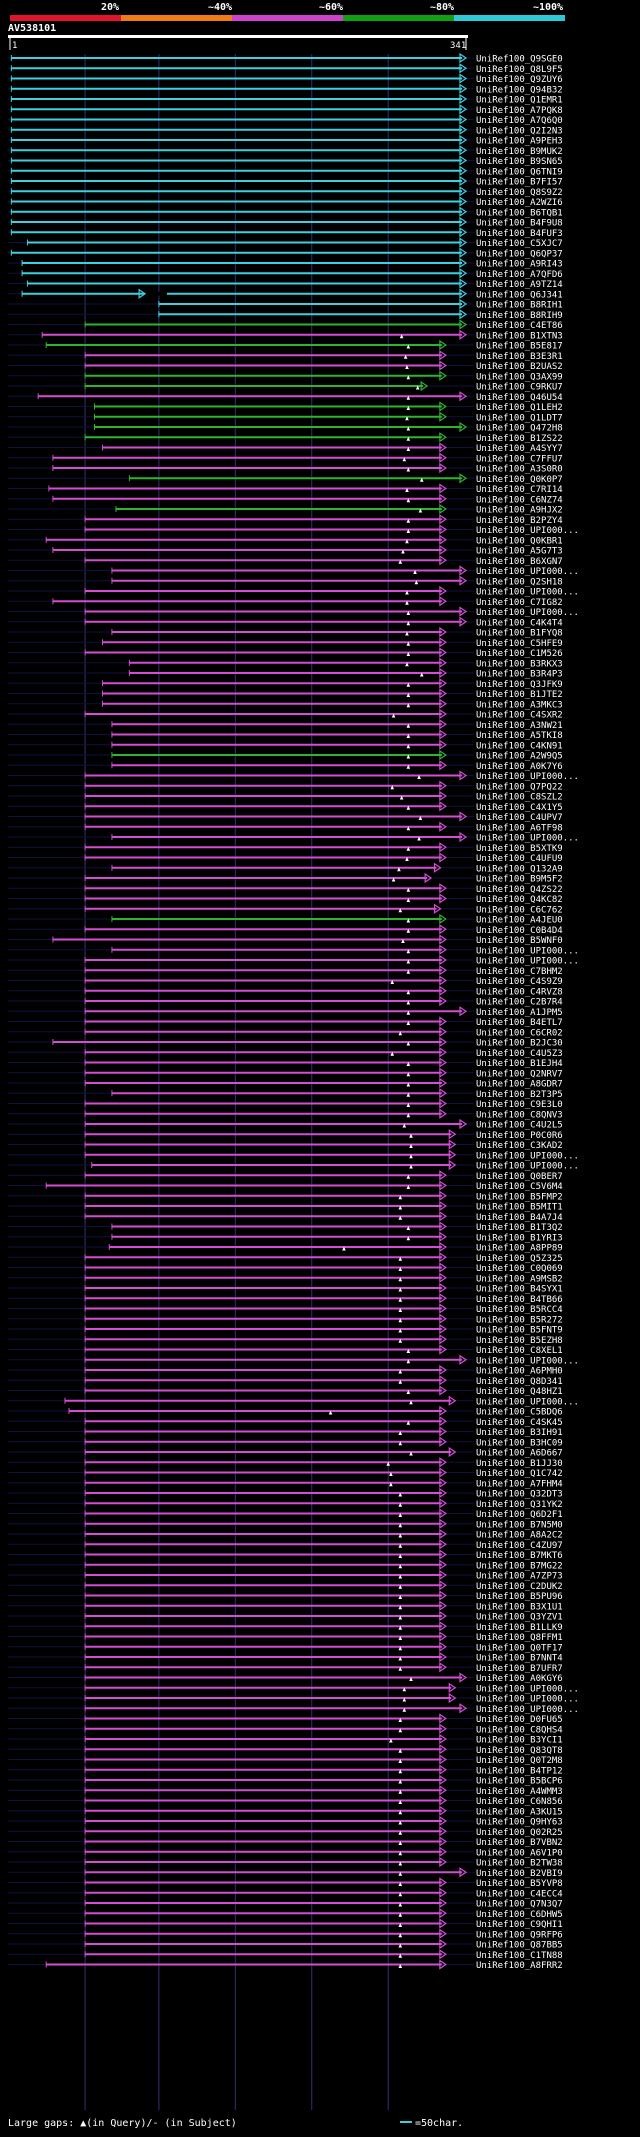 The width and height of the screenshot is (640, 2137). What do you see at coordinates (285, 786) in the screenshot?
I see `hit-row: UniRef100_Q7PQ22` at bounding box center [285, 786].